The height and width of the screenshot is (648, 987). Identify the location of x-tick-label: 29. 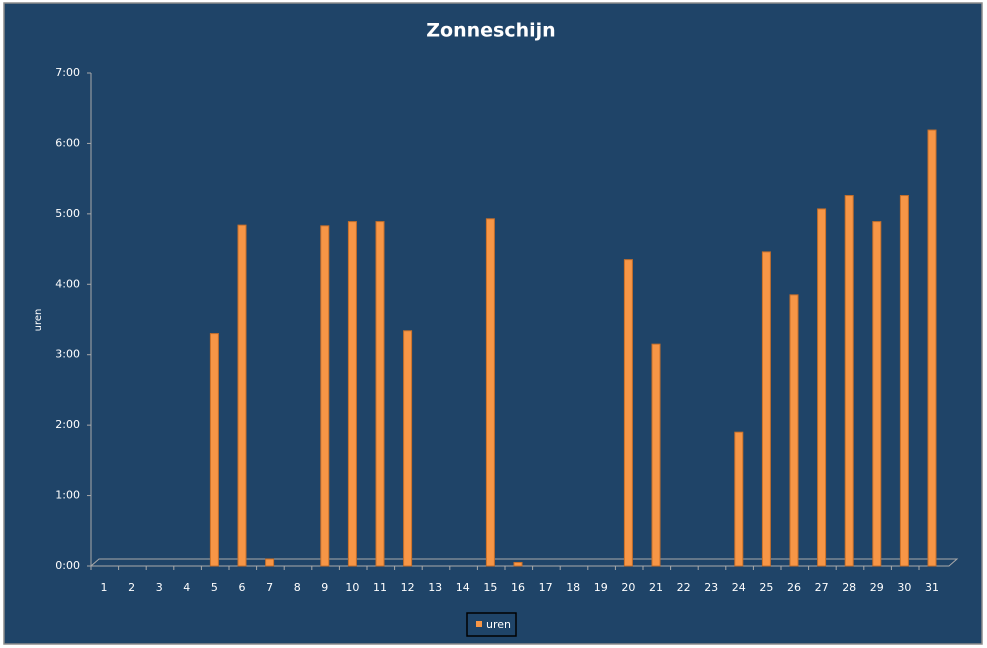
(877, 587).